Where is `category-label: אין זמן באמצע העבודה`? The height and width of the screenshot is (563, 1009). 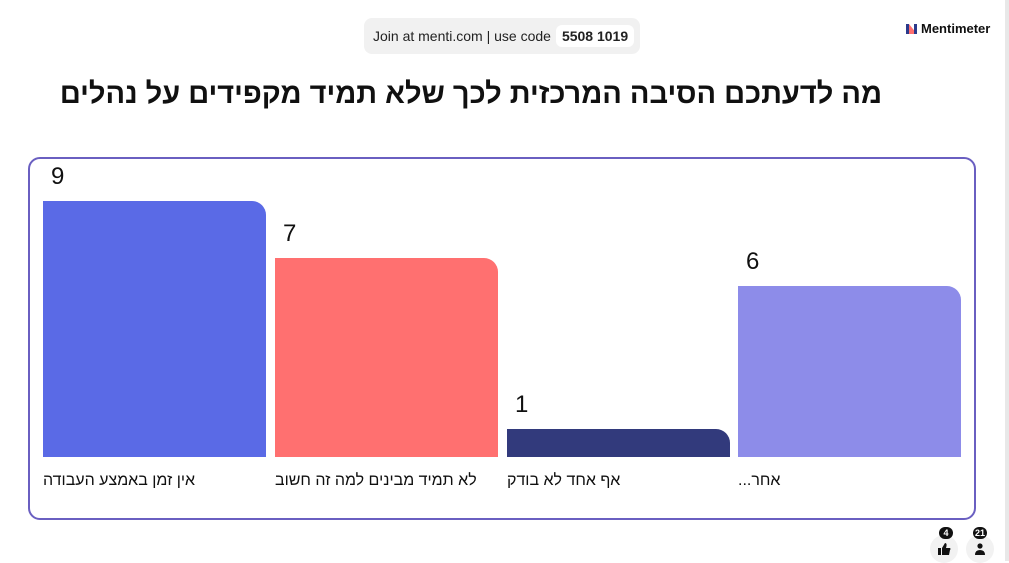
category-label: אין זמן באמצע העבודה is located at coordinates (119, 480).